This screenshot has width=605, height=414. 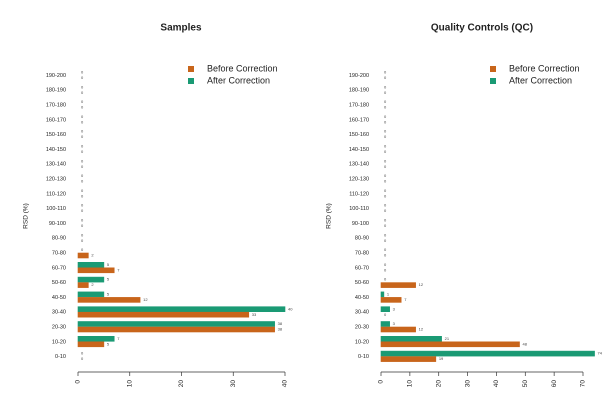 I want to click on y-tick-label: 0-10, so click(x=60, y=357).